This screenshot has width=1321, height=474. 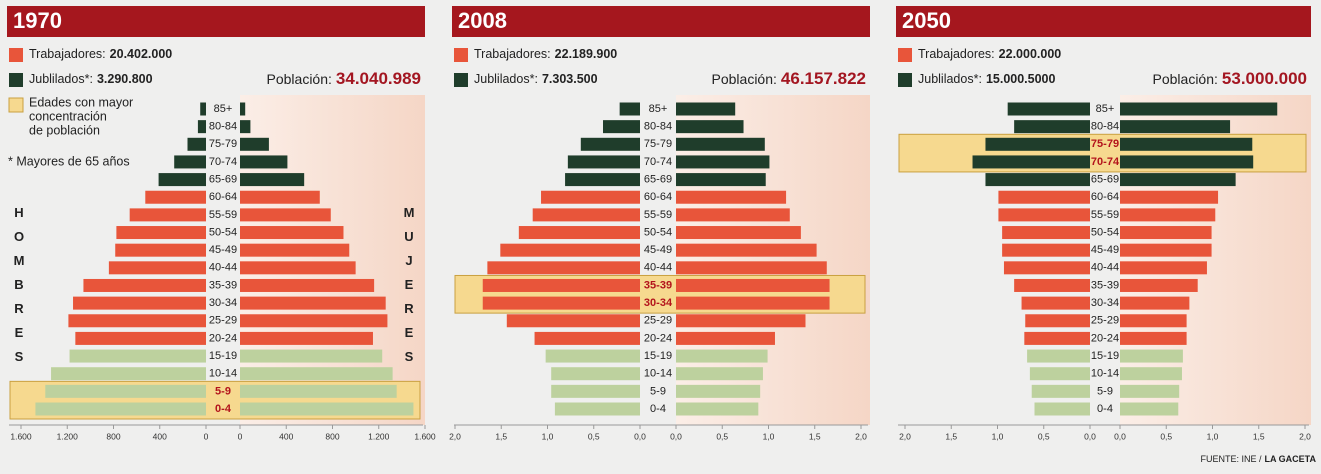 What do you see at coordinates (570, 79) in the screenshot?
I see `legend-value: 7.303.500` at bounding box center [570, 79].